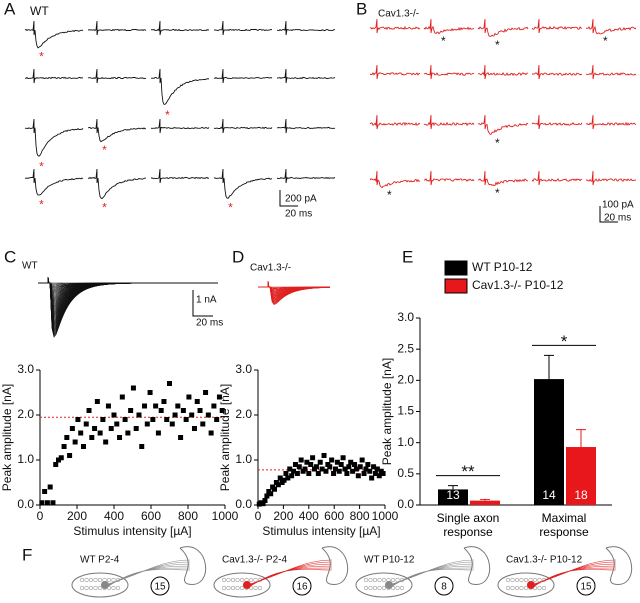 This screenshot has height=603, width=640. Describe the element at coordinates (360, 516) in the screenshot. I see `x-tick-label: 800` at that location.